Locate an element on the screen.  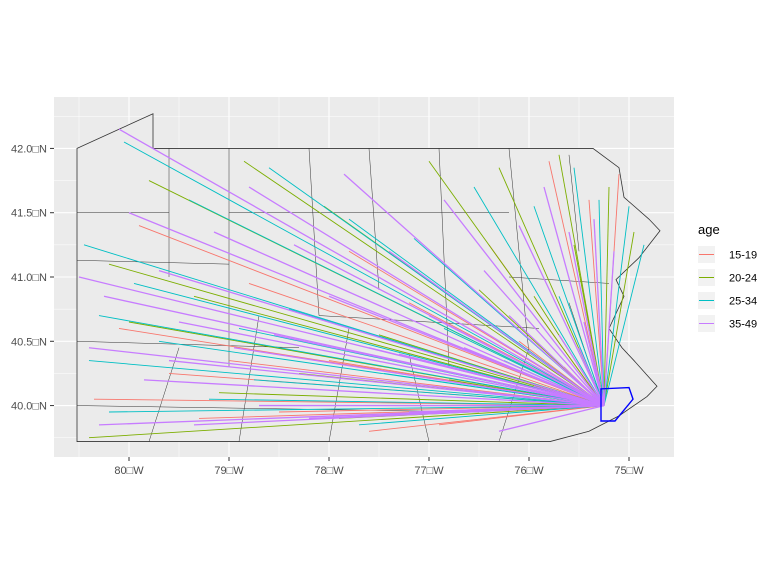
x-tick-label: 79□W is located at coordinates (229, 471).